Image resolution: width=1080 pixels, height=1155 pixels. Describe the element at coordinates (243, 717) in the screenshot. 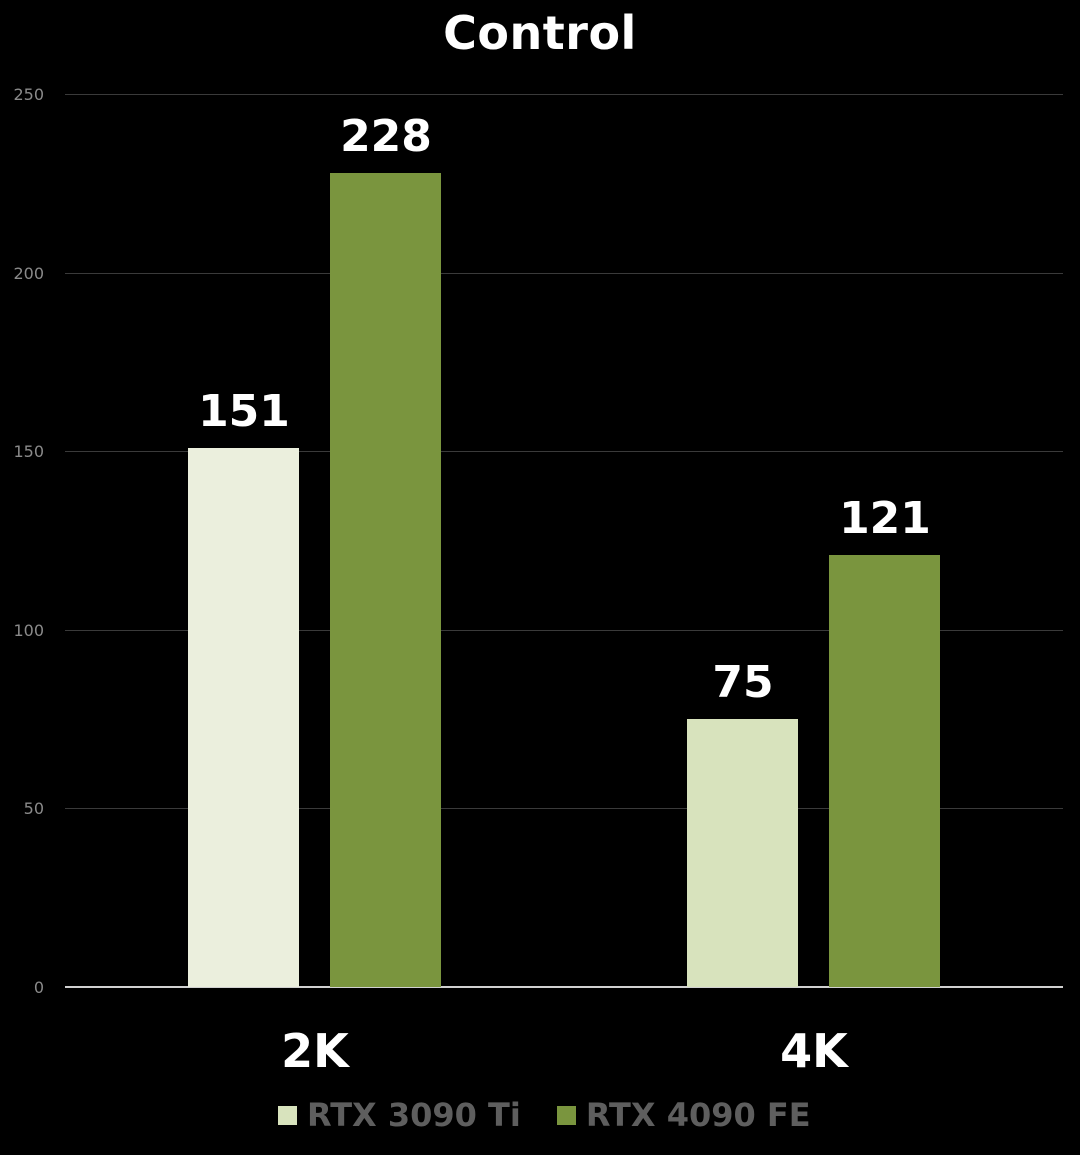

I see `bar-2k-rtx3090ti` at that location.